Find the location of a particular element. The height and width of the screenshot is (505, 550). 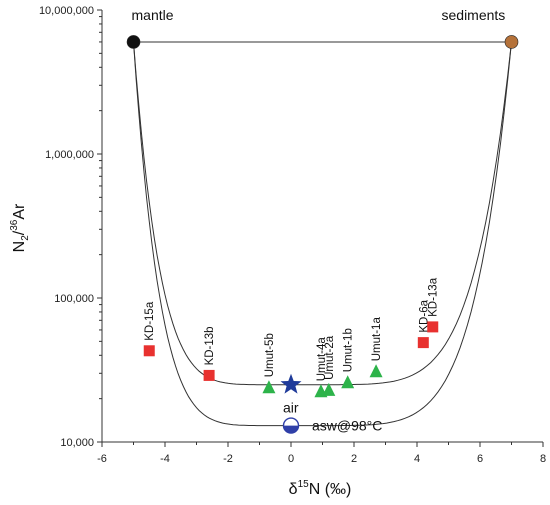

x-axis-title: δ15N (‰) is located at coordinates (320, 488).